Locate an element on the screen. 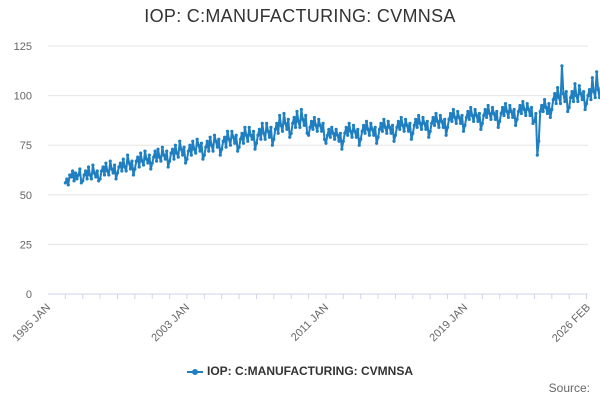 Image resolution: width=600 pixels, height=400 pixels. y-tick-label: 75 is located at coordinates (26, 146).